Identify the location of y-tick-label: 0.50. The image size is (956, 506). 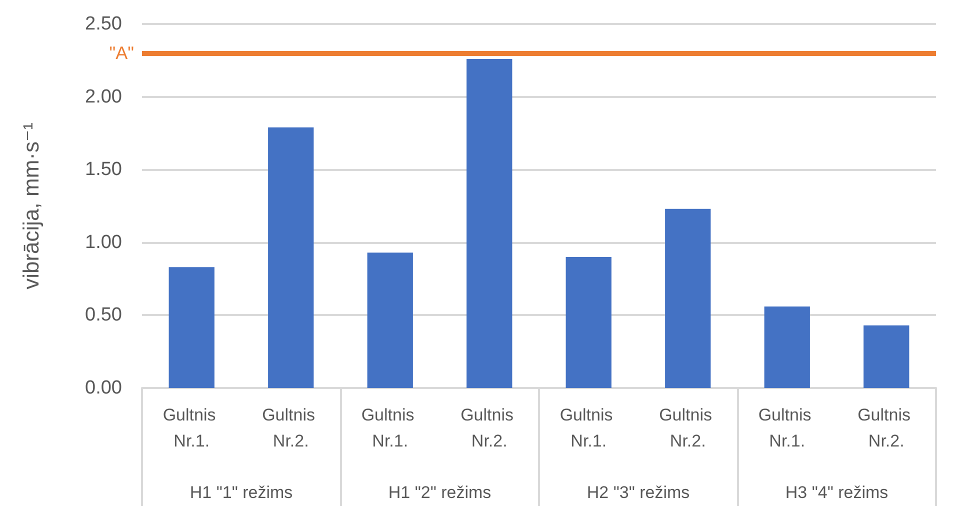
(103, 315).